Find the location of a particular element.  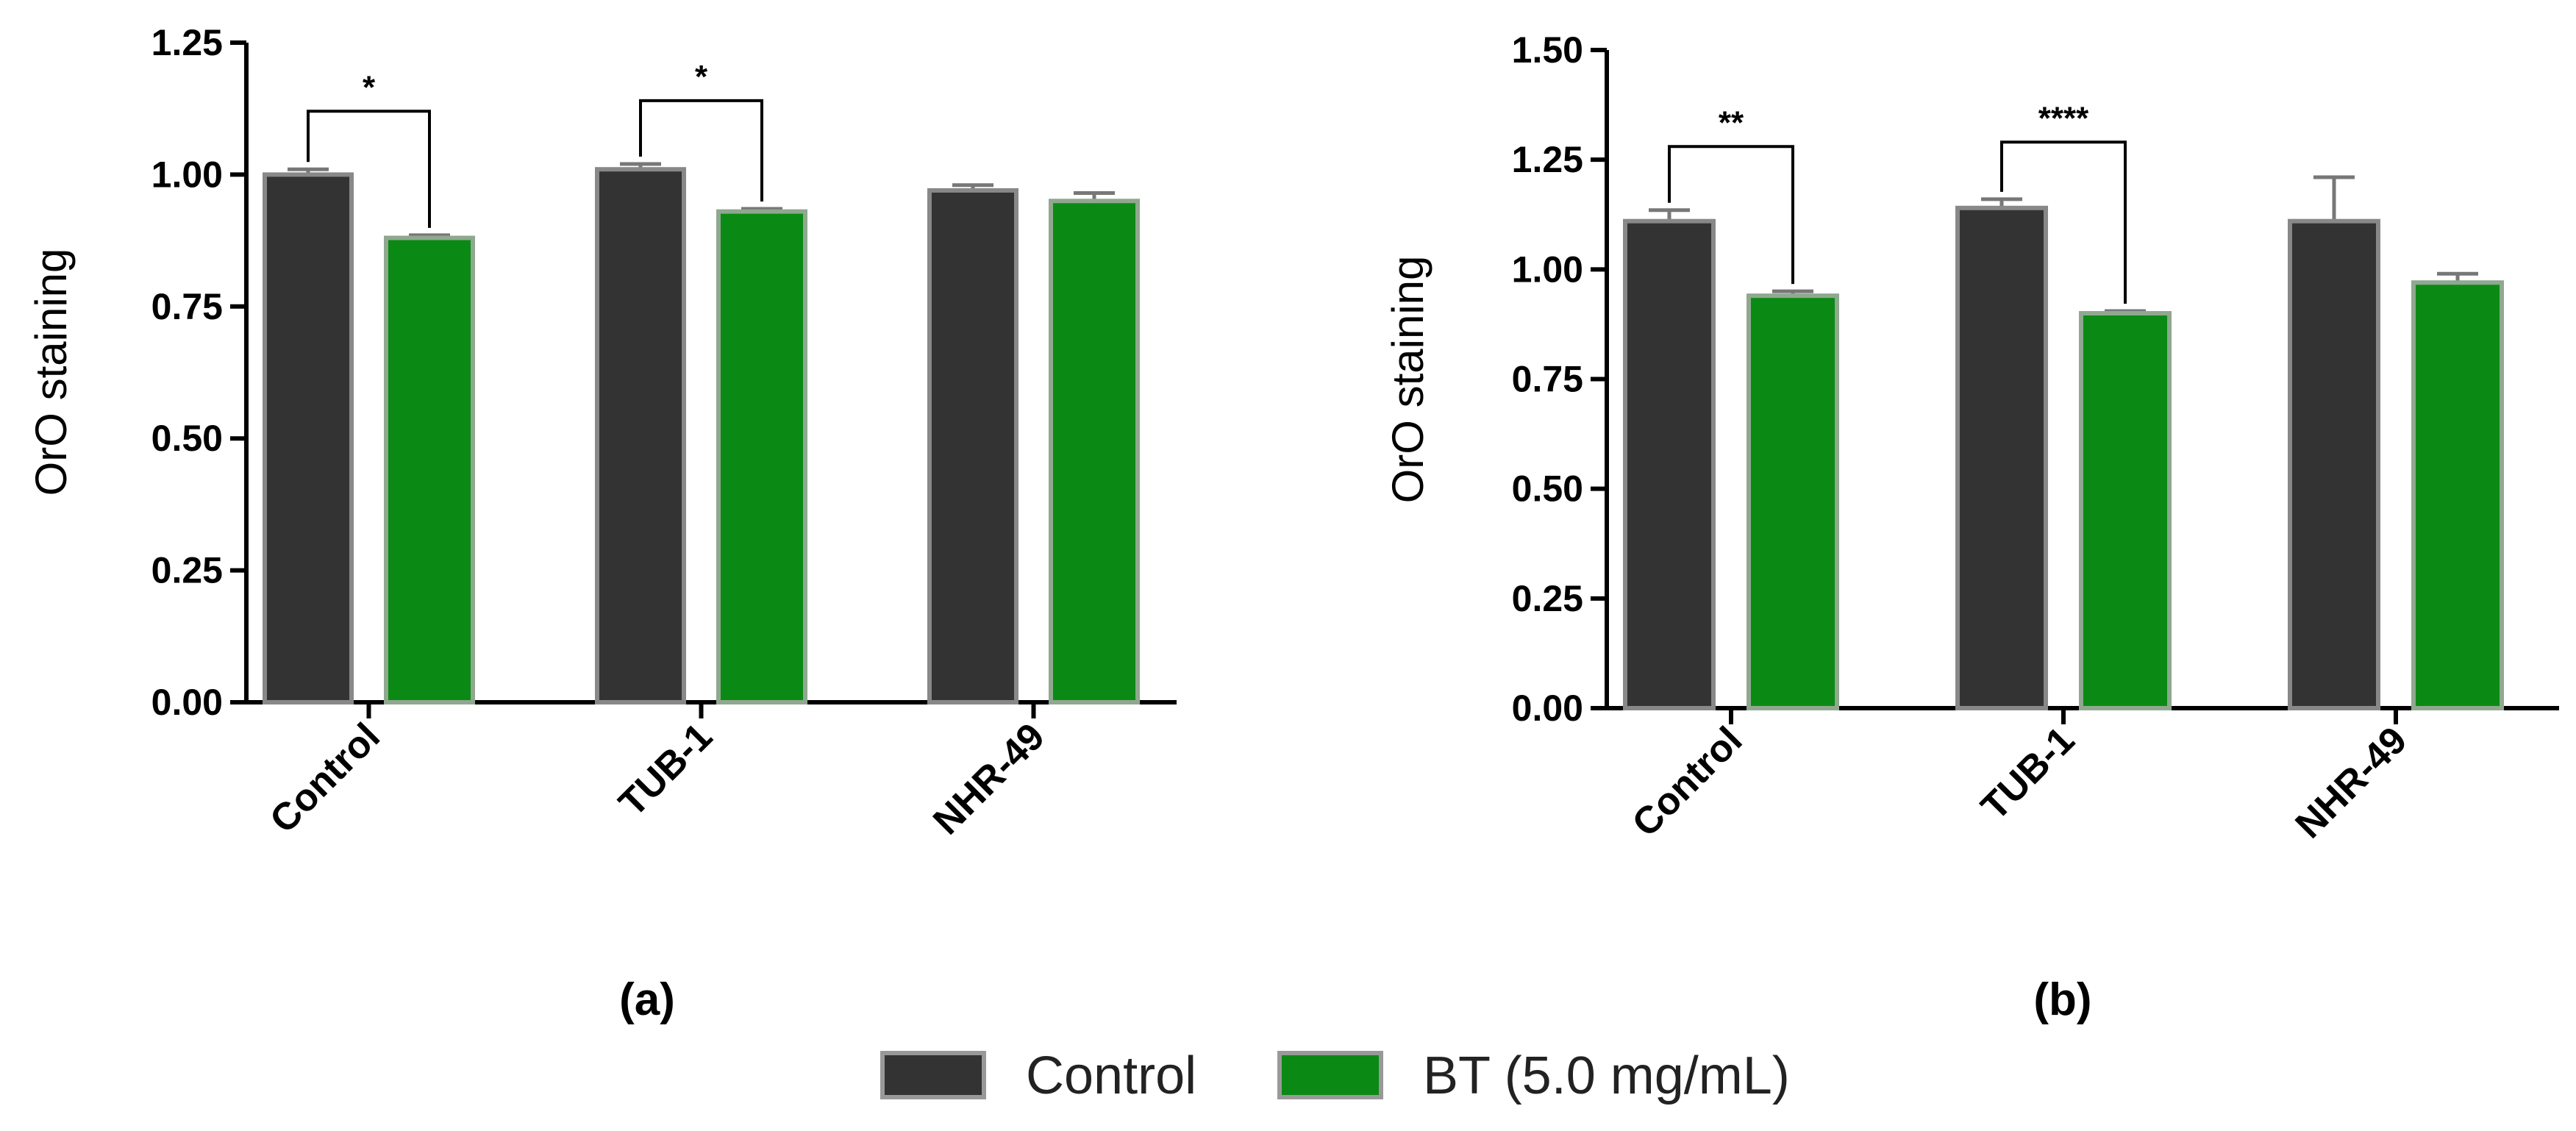

legend-swatch-bt is located at coordinates (1330, 1075).